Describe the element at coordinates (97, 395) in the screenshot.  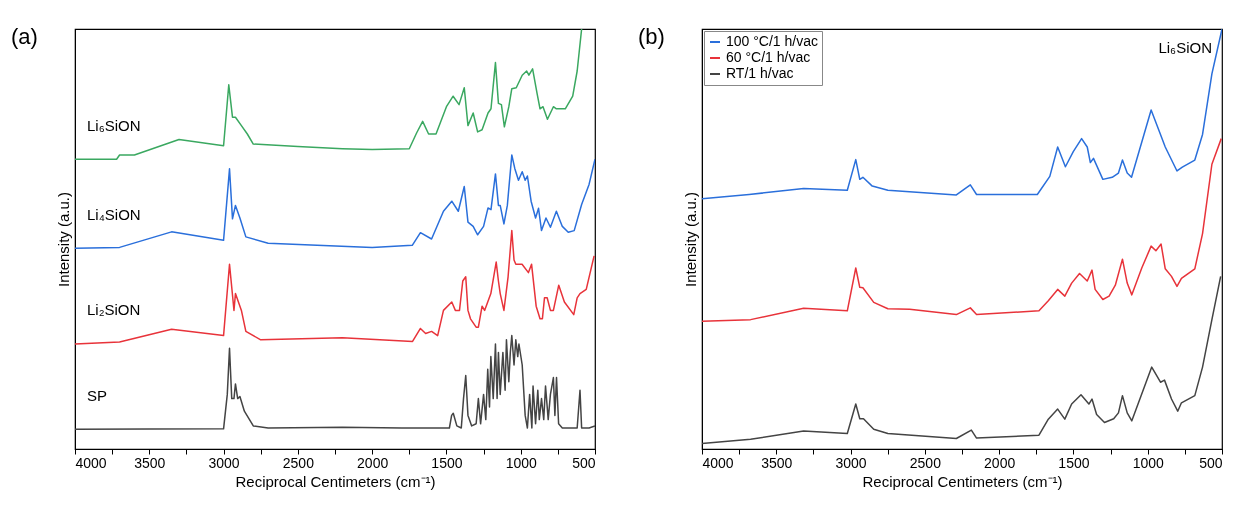
I see `series-label: SP` at that location.